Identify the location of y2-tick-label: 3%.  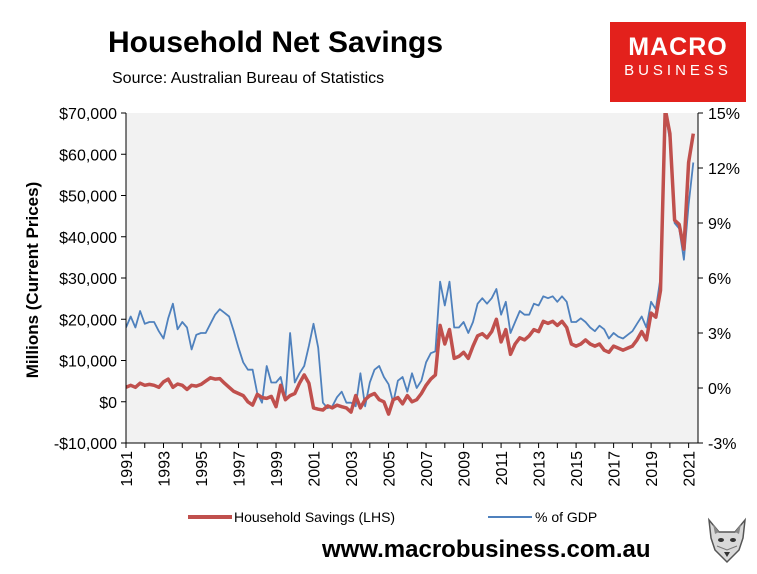
(719, 334).